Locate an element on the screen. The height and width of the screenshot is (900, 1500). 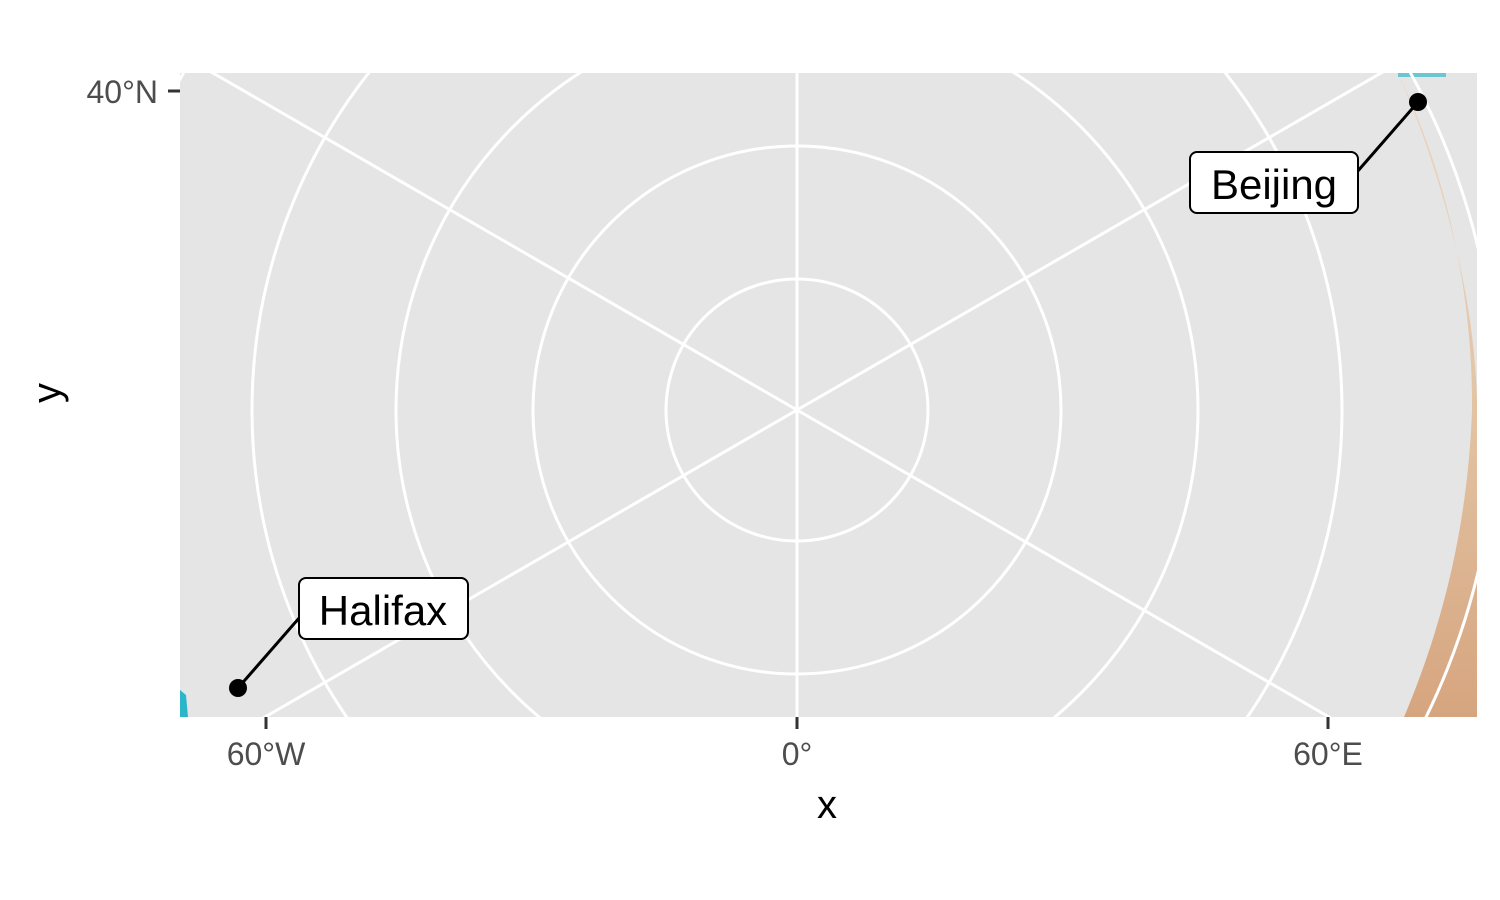
city-beijing: Beijing is located at coordinates (1308, 153).